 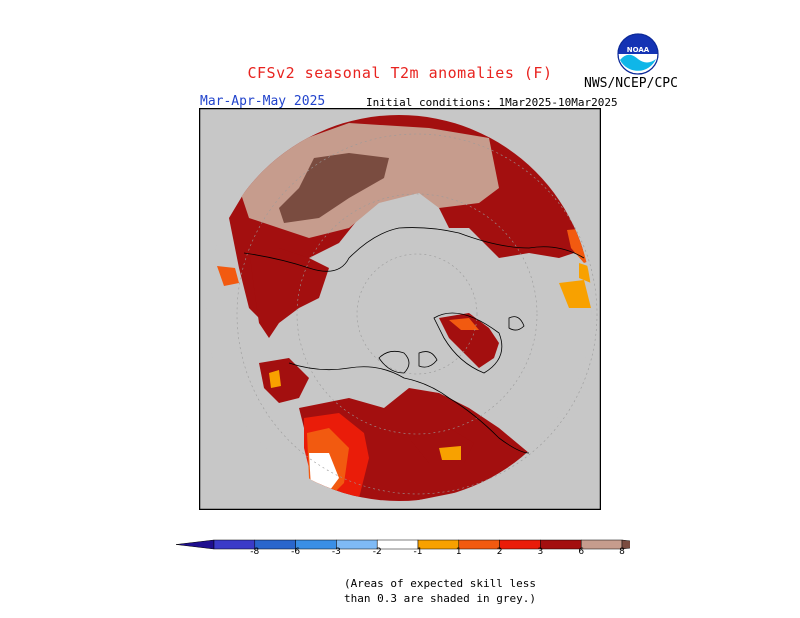 I want to click on colorbar-arrow-low, so click(x=195, y=544).